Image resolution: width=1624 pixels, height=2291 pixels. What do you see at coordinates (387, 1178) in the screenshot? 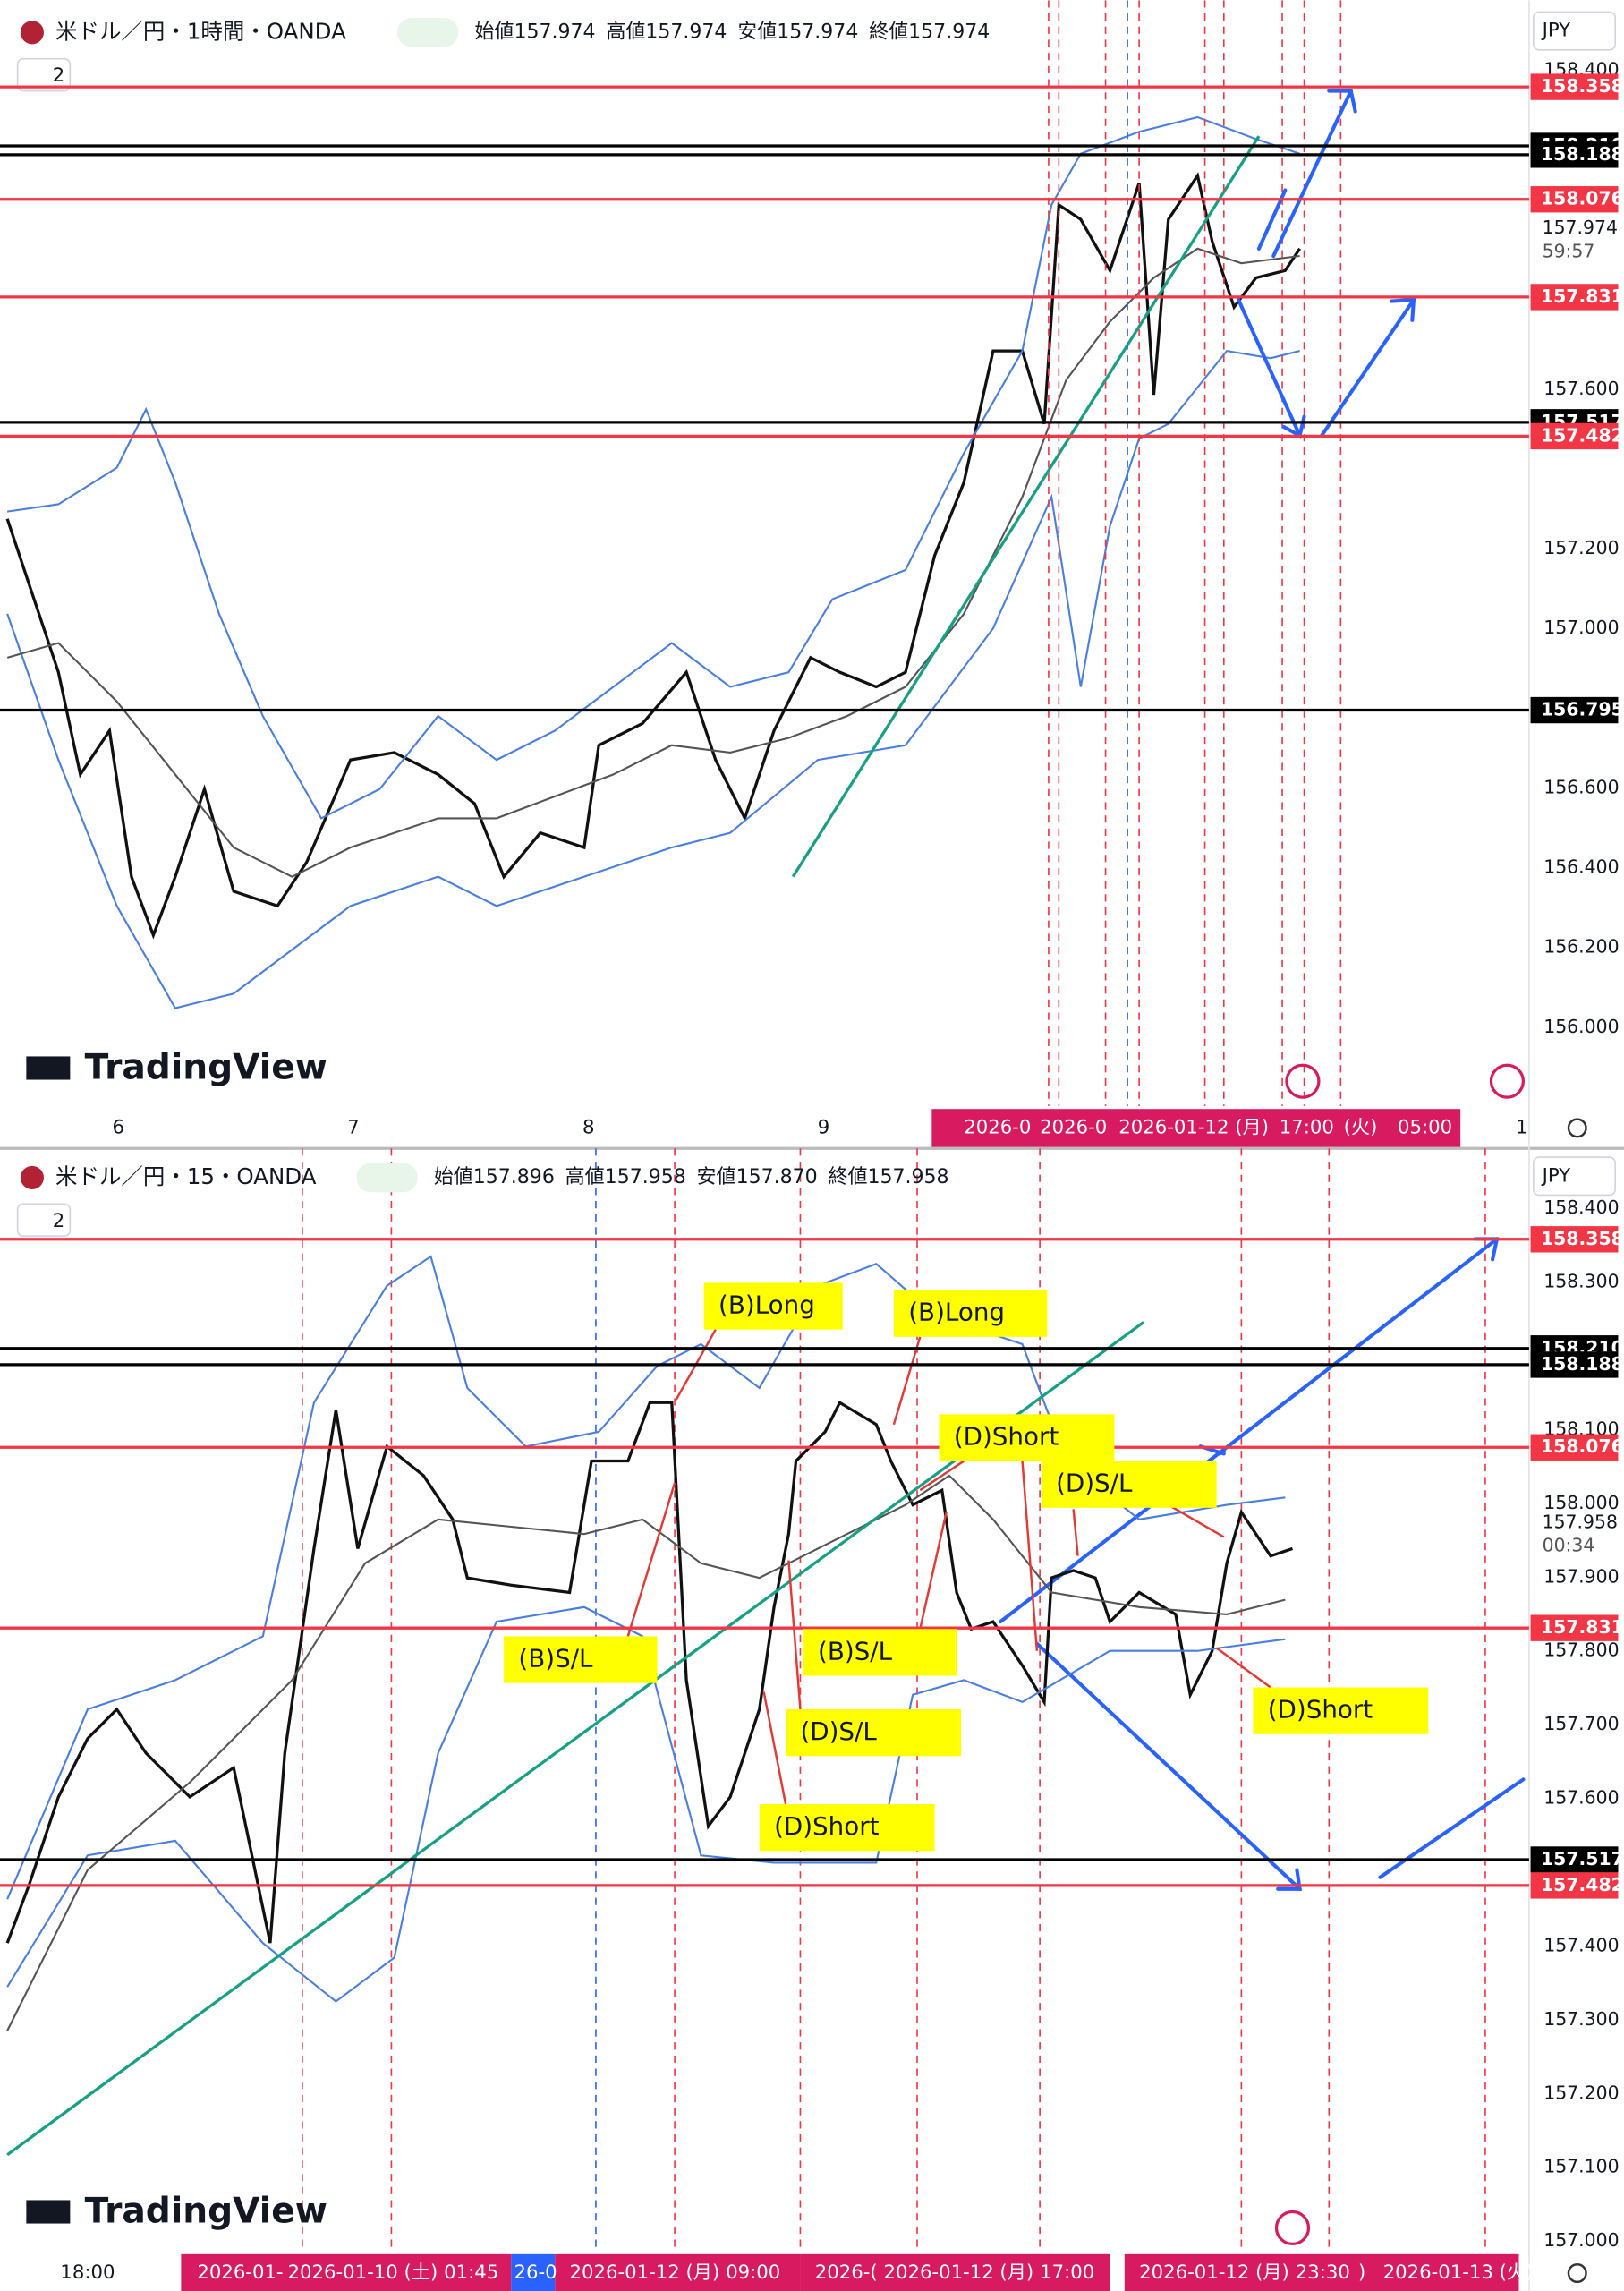
I see `status-badge` at bounding box center [387, 1178].